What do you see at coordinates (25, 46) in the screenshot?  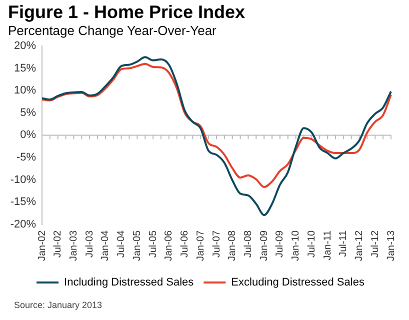 I see `y-tick-label: 20%` at bounding box center [25, 46].